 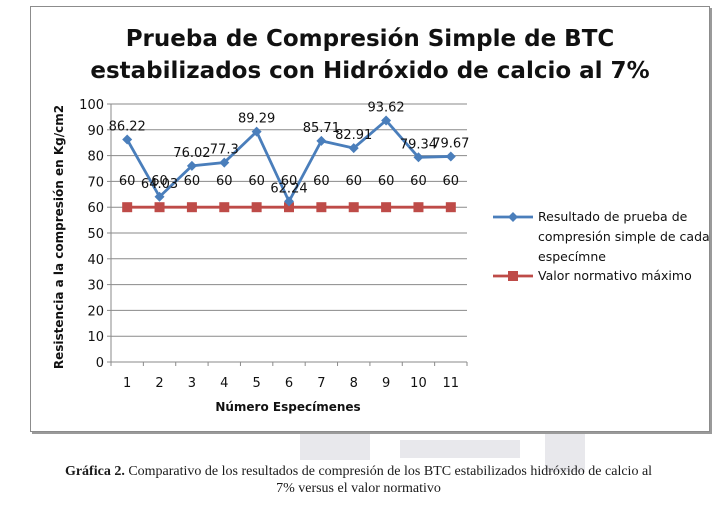 What do you see at coordinates (192, 383) in the screenshot?
I see `x-tick-label: 3` at bounding box center [192, 383].